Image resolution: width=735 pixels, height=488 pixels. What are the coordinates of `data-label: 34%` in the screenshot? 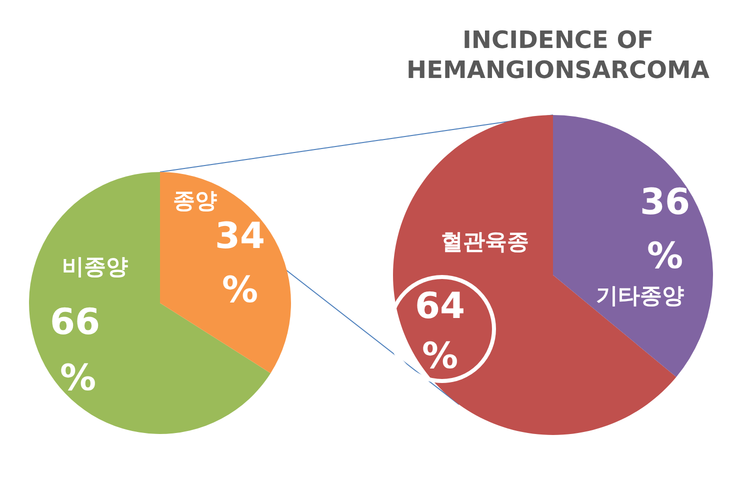 It's located at (240, 263).